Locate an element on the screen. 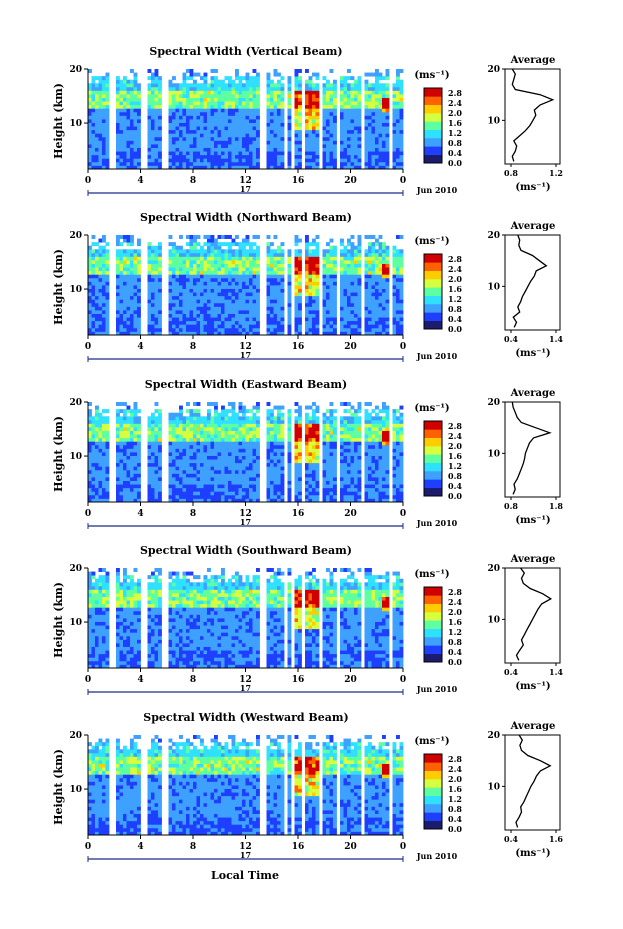  colorbar-segment is located at coordinates (433, 100).